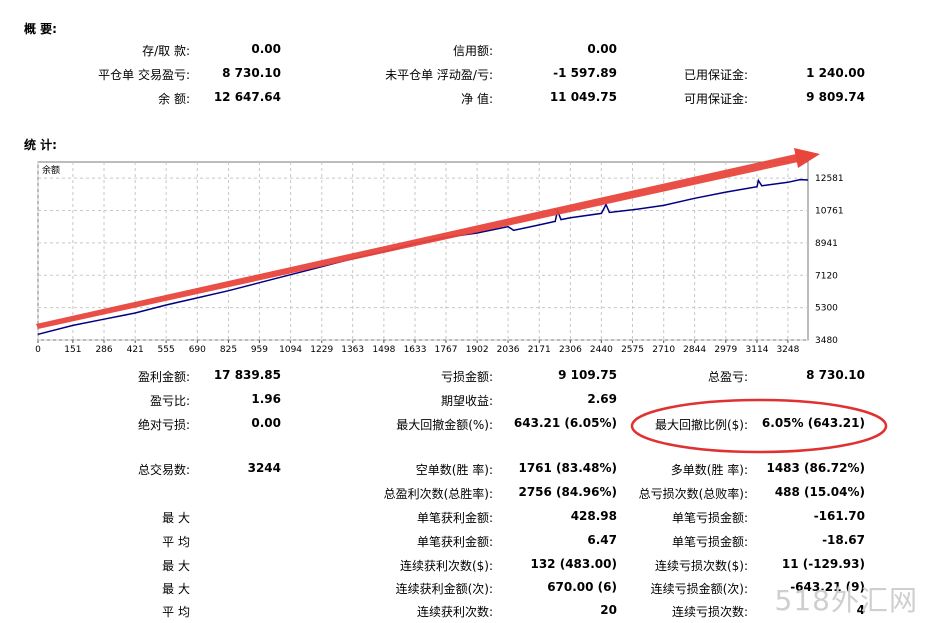 The width and height of the screenshot is (926, 623). Describe the element at coordinates (163, 470) in the screenshot. I see `stats-label: 总交易数:` at that location.